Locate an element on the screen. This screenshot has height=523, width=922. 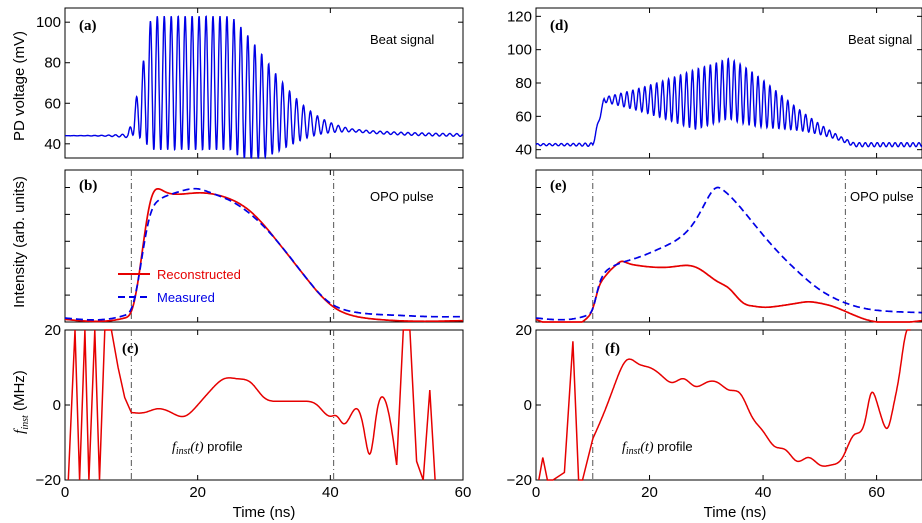
ylabel-finst-sub: inst is located at coordinates (25, 422).